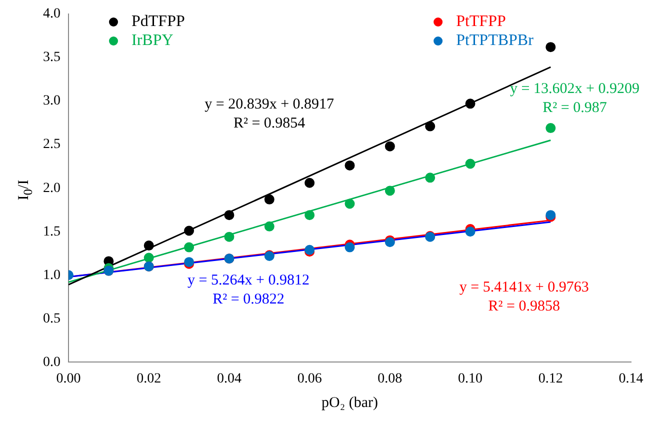 The image size is (651, 421). What do you see at coordinates (51, 232) in the screenshot?
I see `y-tick-label: 1.5` at bounding box center [51, 232].